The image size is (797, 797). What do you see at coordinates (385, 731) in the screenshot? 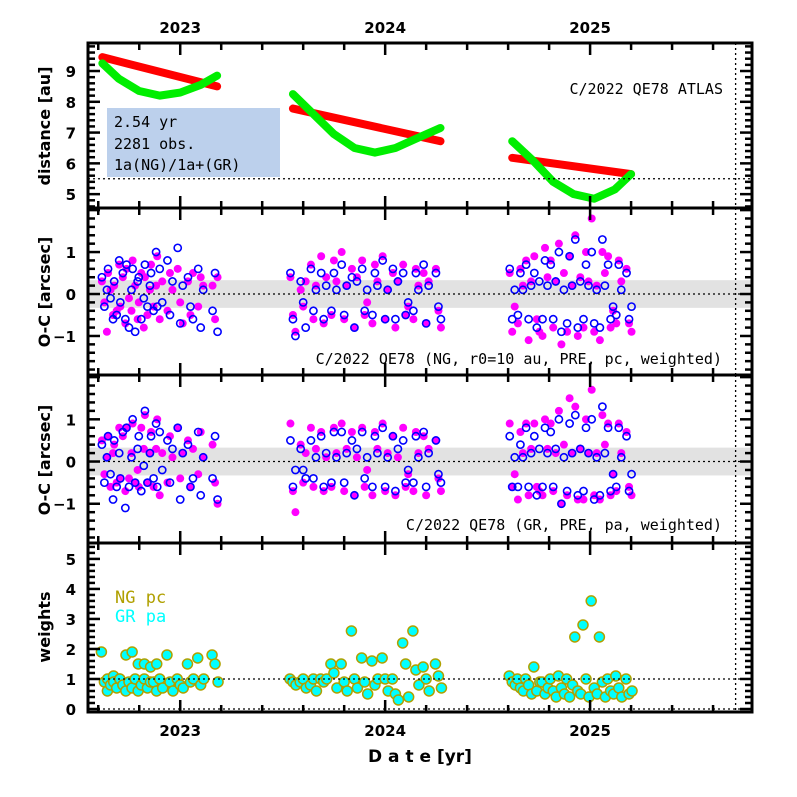
I see `bottom-x-tick-label: 2024` at bounding box center [385, 731].